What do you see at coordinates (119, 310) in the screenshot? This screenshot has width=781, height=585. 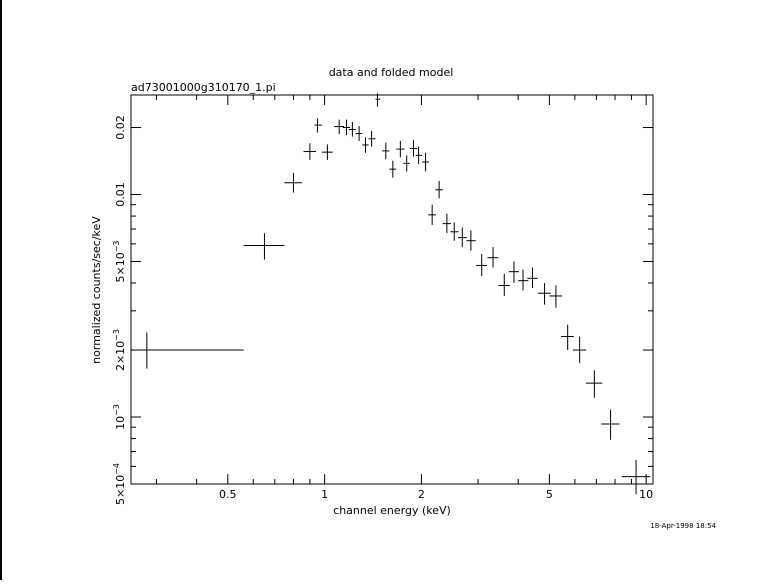 I see `y-tick-labels: 5×10−4 10−3 2×10−3 5×10−3 0.01 0.02` at bounding box center [119, 310].